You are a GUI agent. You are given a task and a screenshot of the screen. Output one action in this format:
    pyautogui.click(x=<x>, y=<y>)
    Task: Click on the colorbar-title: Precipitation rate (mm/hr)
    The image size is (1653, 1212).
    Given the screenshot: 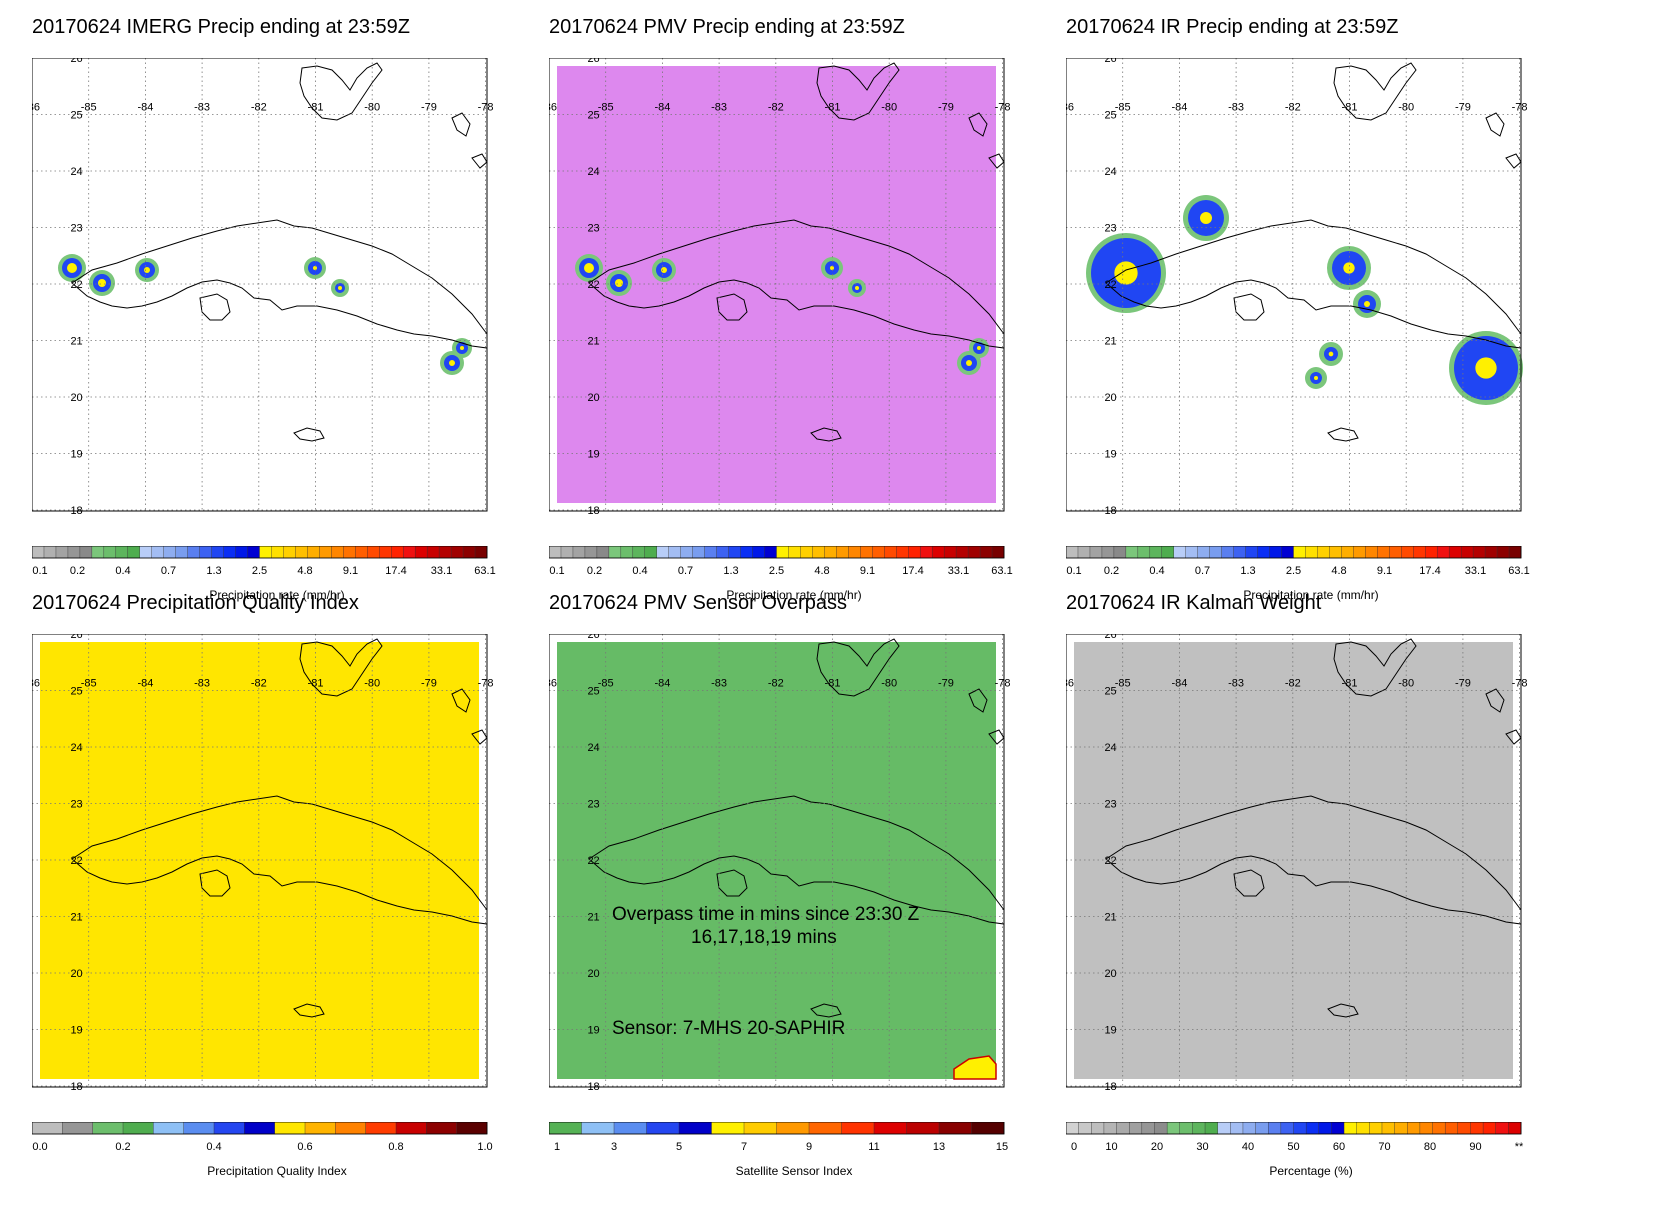 What is the action you would take?
    pyautogui.click(x=277, y=595)
    